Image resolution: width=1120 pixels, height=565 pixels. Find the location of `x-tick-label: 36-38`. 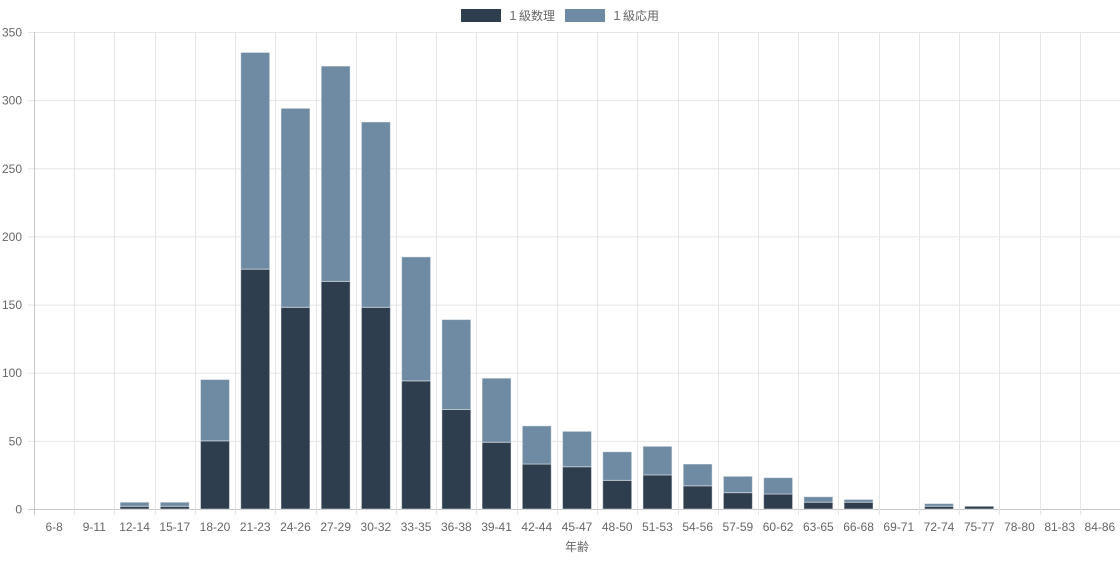

x-tick-label: 36-38 is located at coordinates (456, 527).